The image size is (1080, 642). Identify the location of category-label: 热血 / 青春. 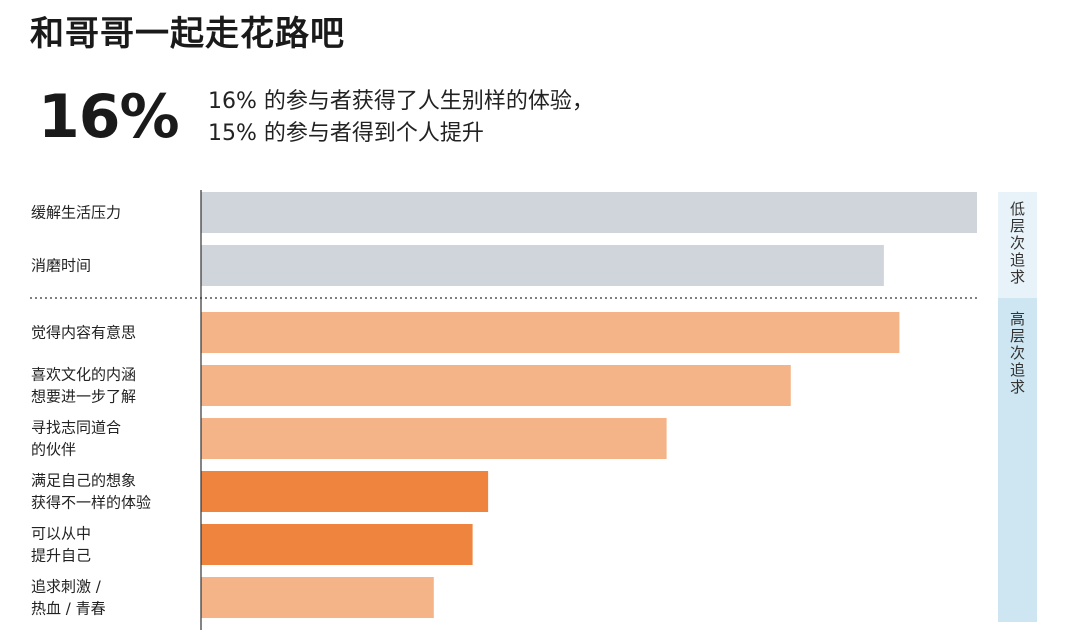
(68, 609).